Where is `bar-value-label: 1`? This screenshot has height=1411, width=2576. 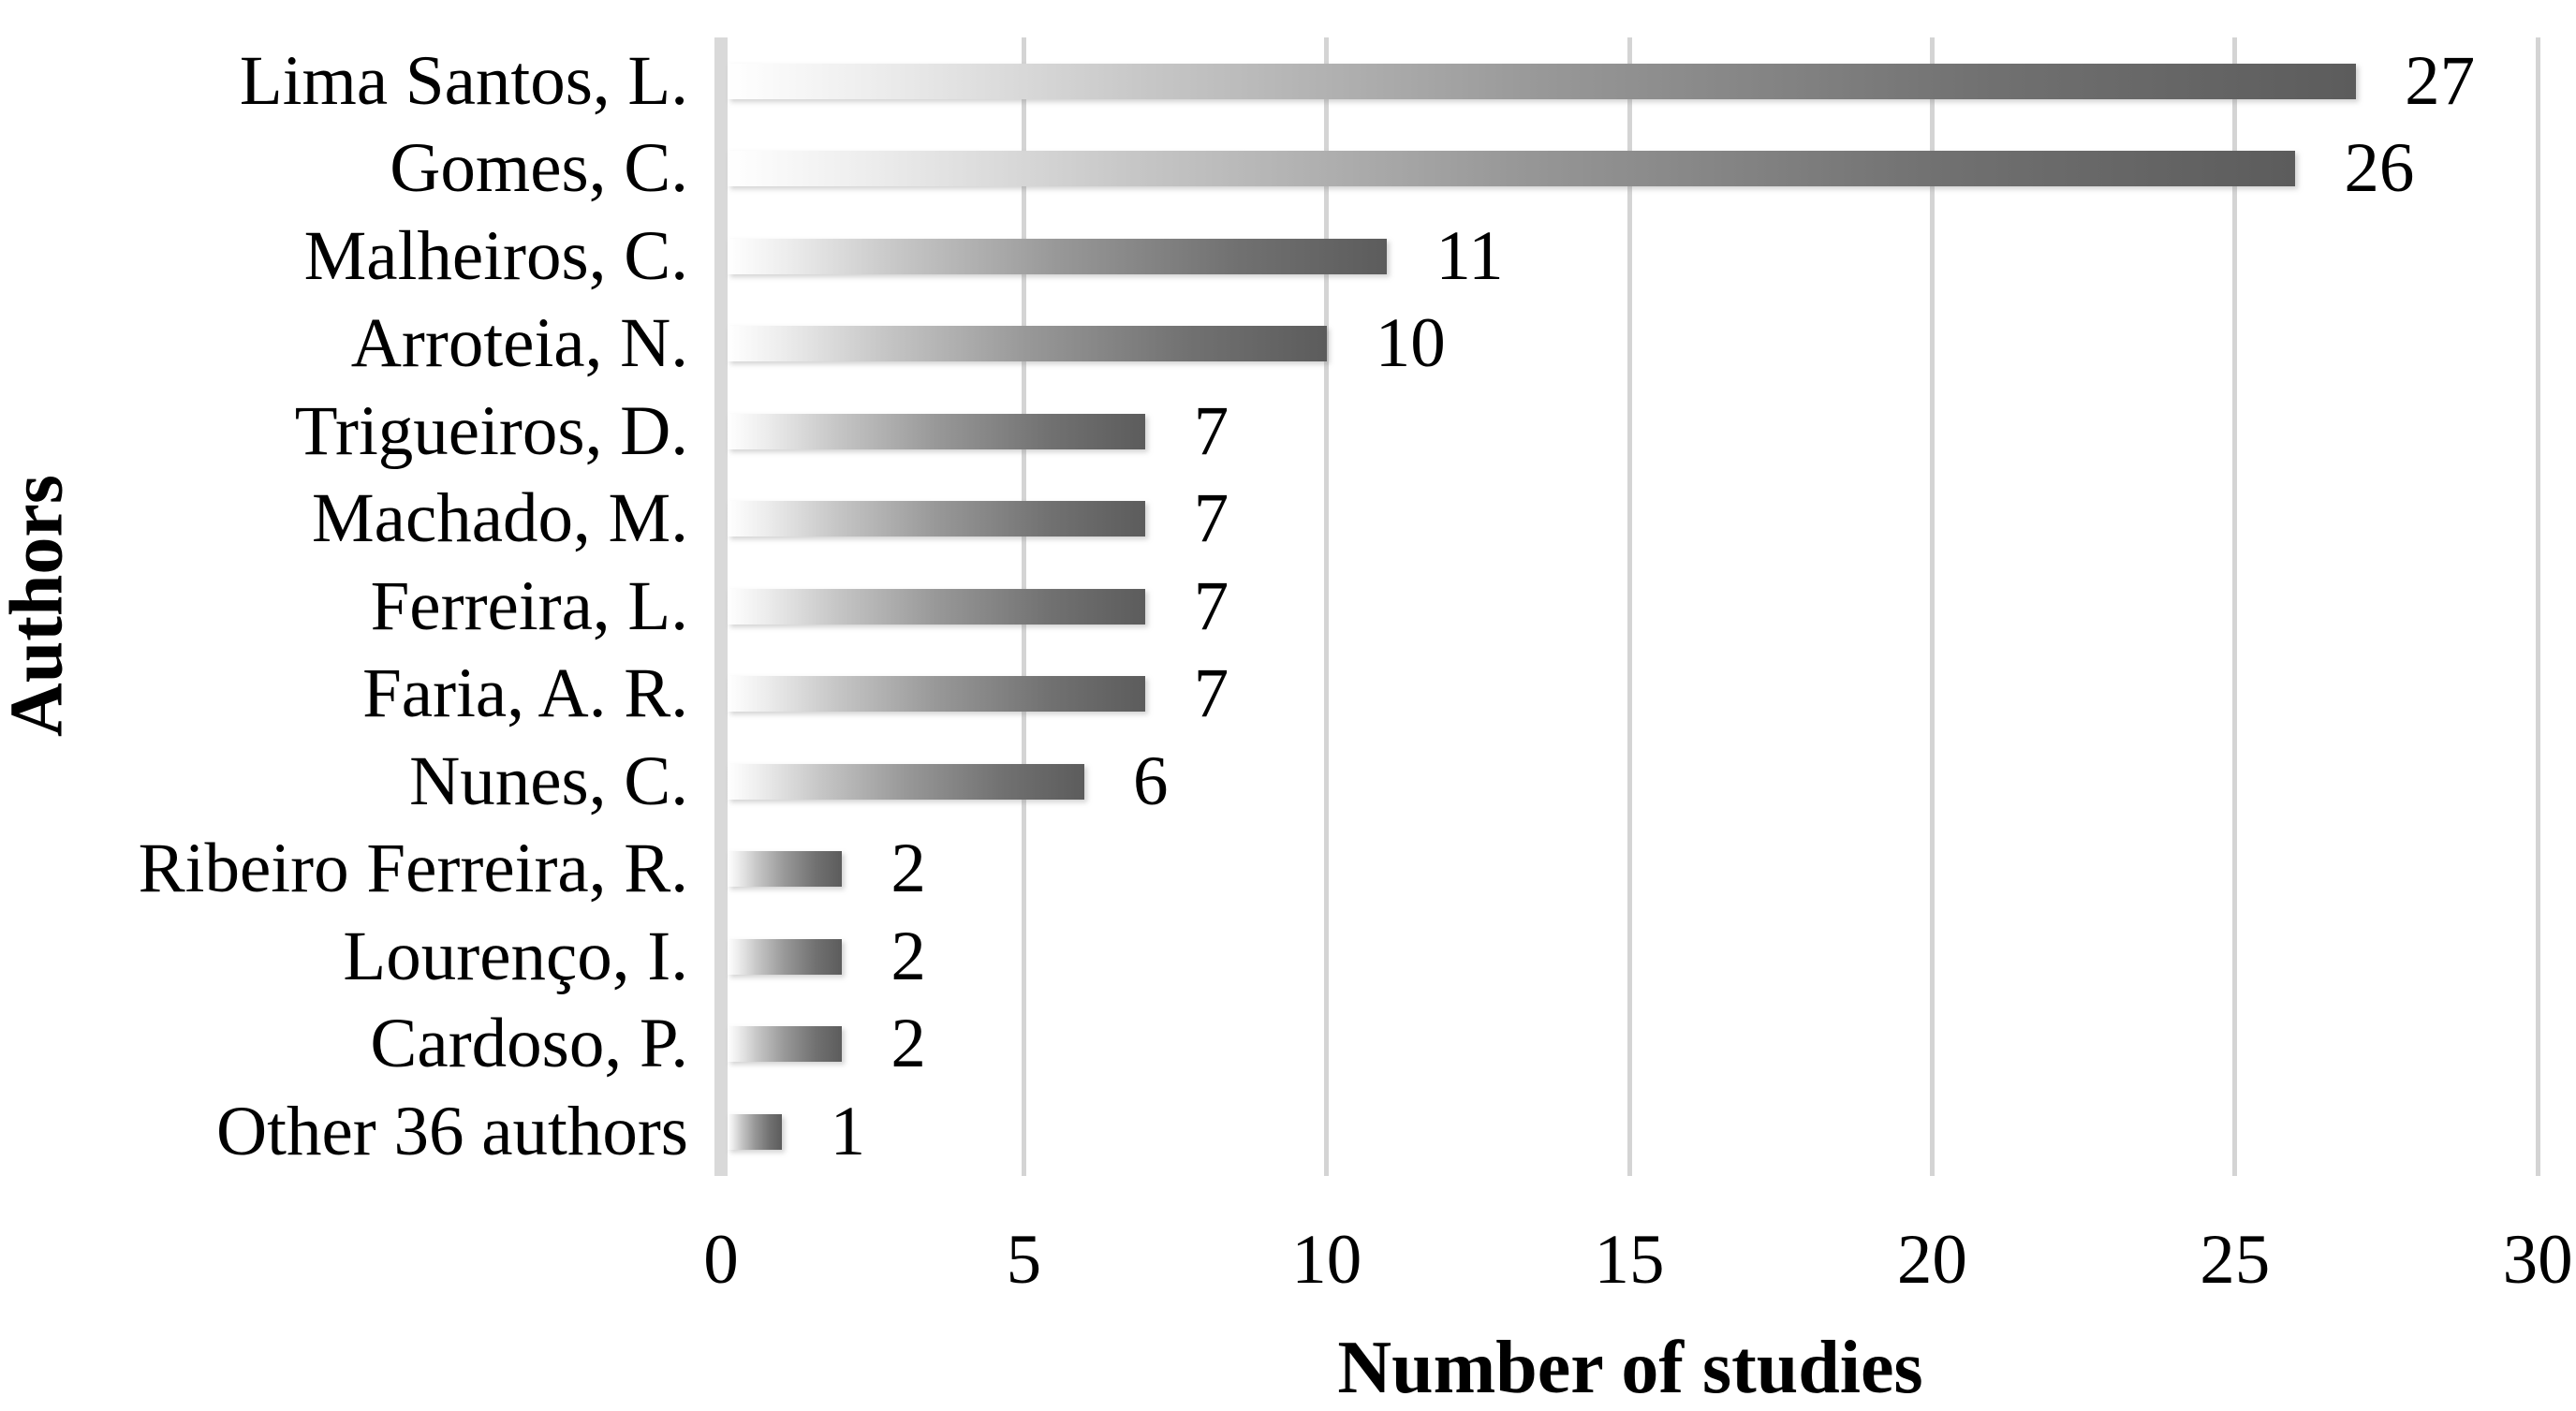
bar-value-label: 1 is located at coordinates (848, 1131).